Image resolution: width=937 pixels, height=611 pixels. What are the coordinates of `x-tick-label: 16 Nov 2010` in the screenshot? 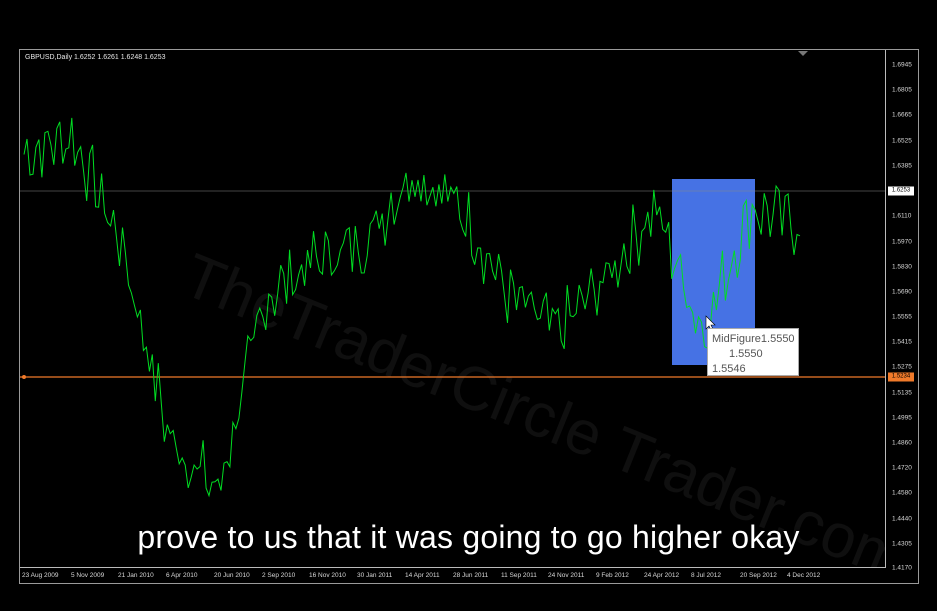 It's located at (327, 575).